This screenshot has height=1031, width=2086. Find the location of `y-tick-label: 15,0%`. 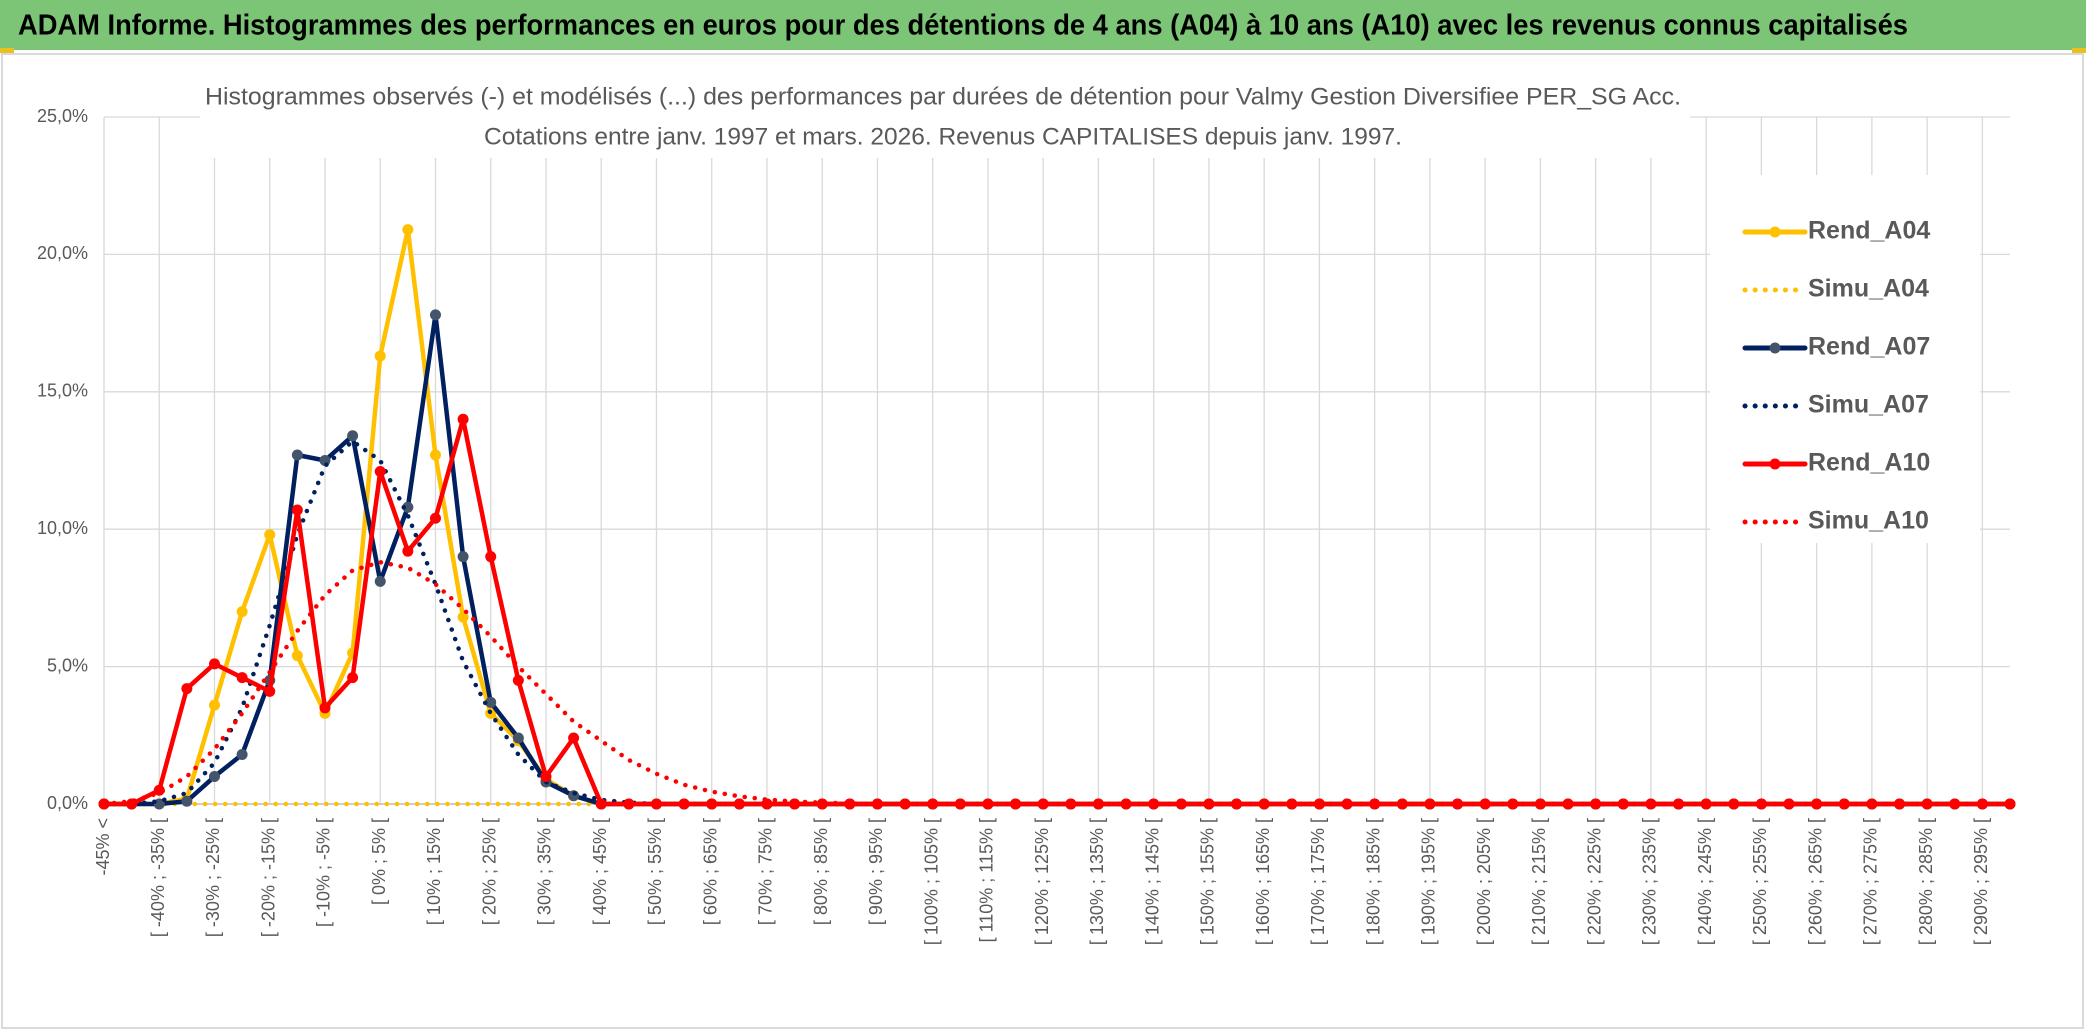

y-tick-label: 15,0% is located at coordinates (62, 391).